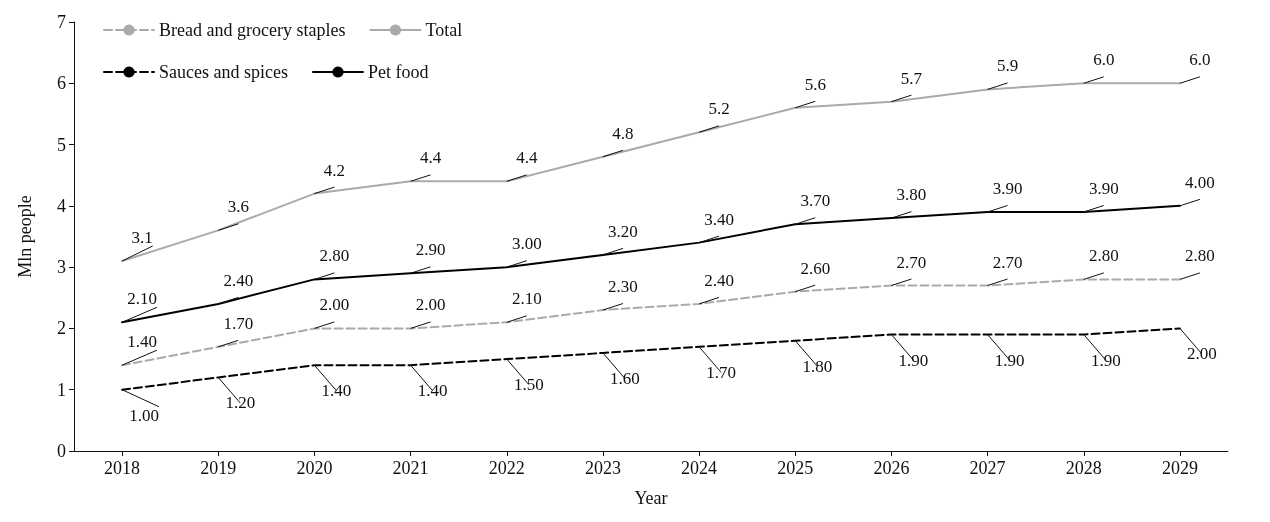 This screenshot has height=522, width=1270. I want to click on y-tick-label: 6, so click(61, 83).